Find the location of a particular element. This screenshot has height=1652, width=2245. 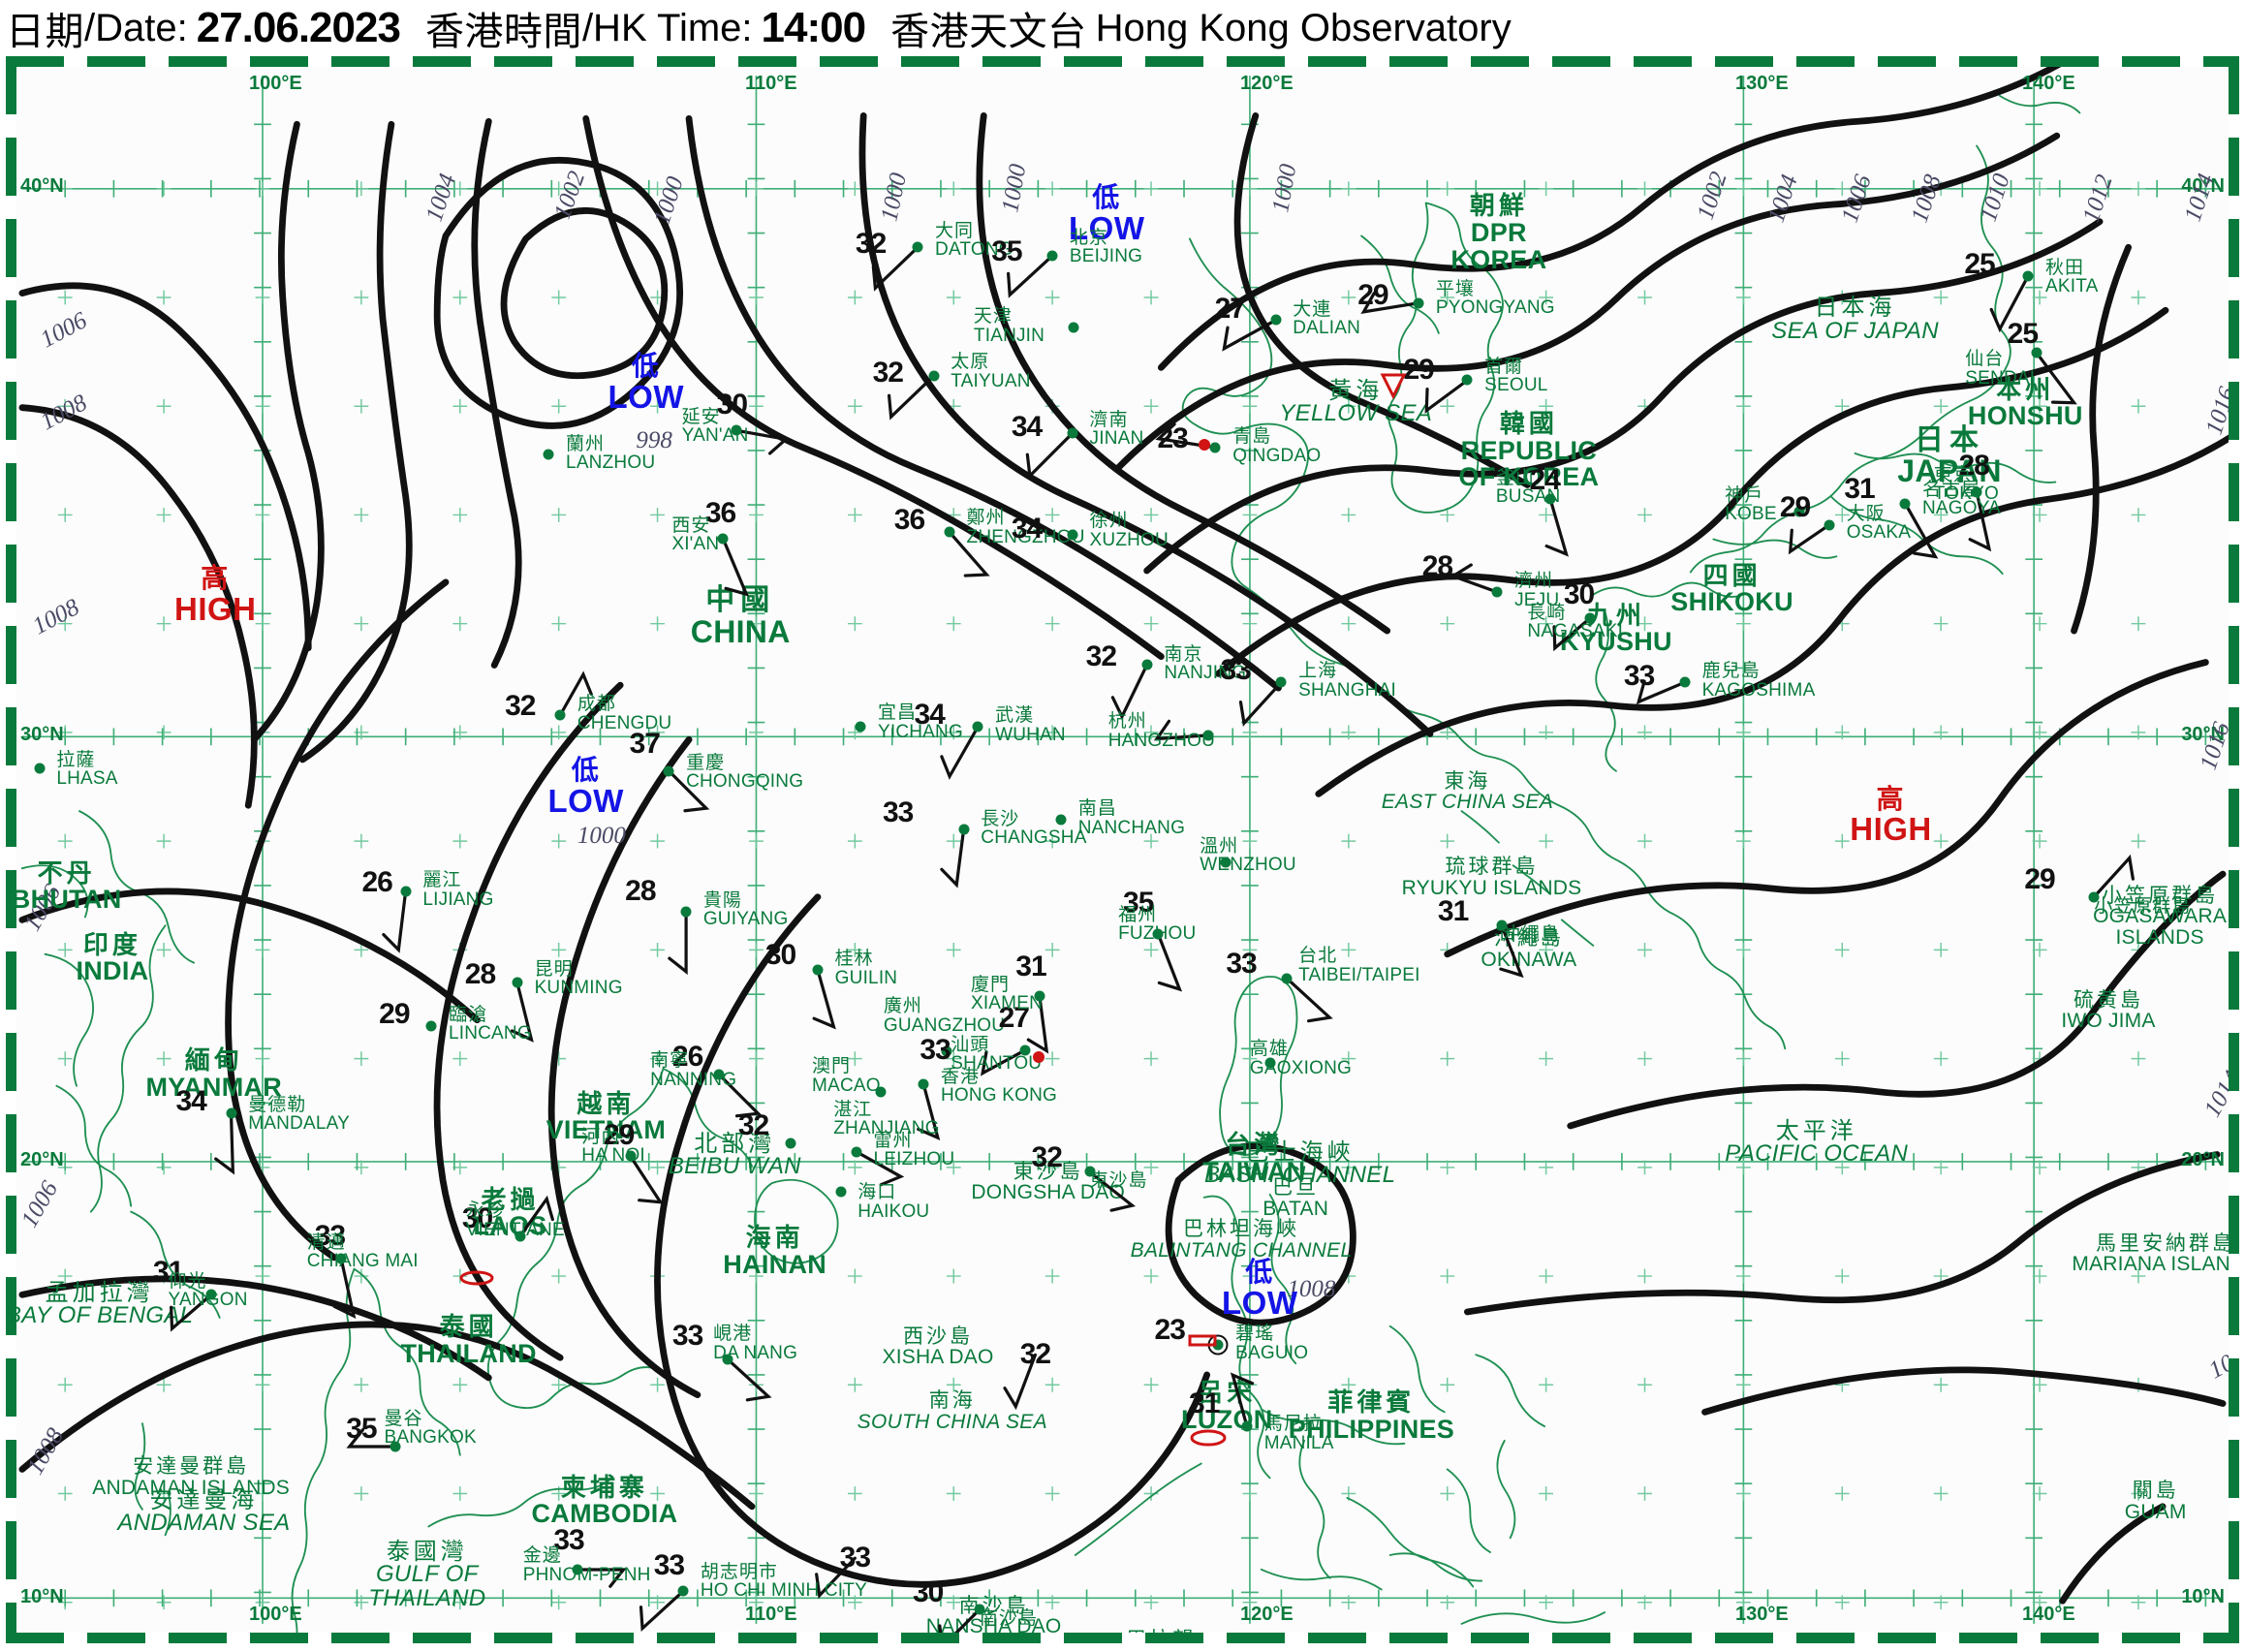

wind-barb-- is located at coordinates (1112, 1190).